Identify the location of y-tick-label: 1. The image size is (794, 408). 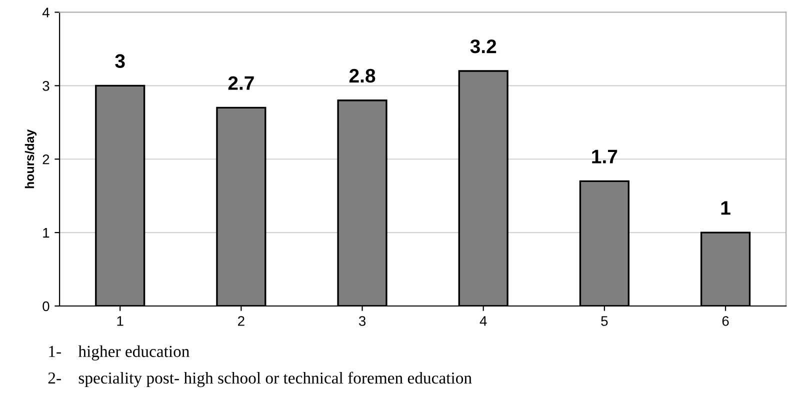
(46, 233).